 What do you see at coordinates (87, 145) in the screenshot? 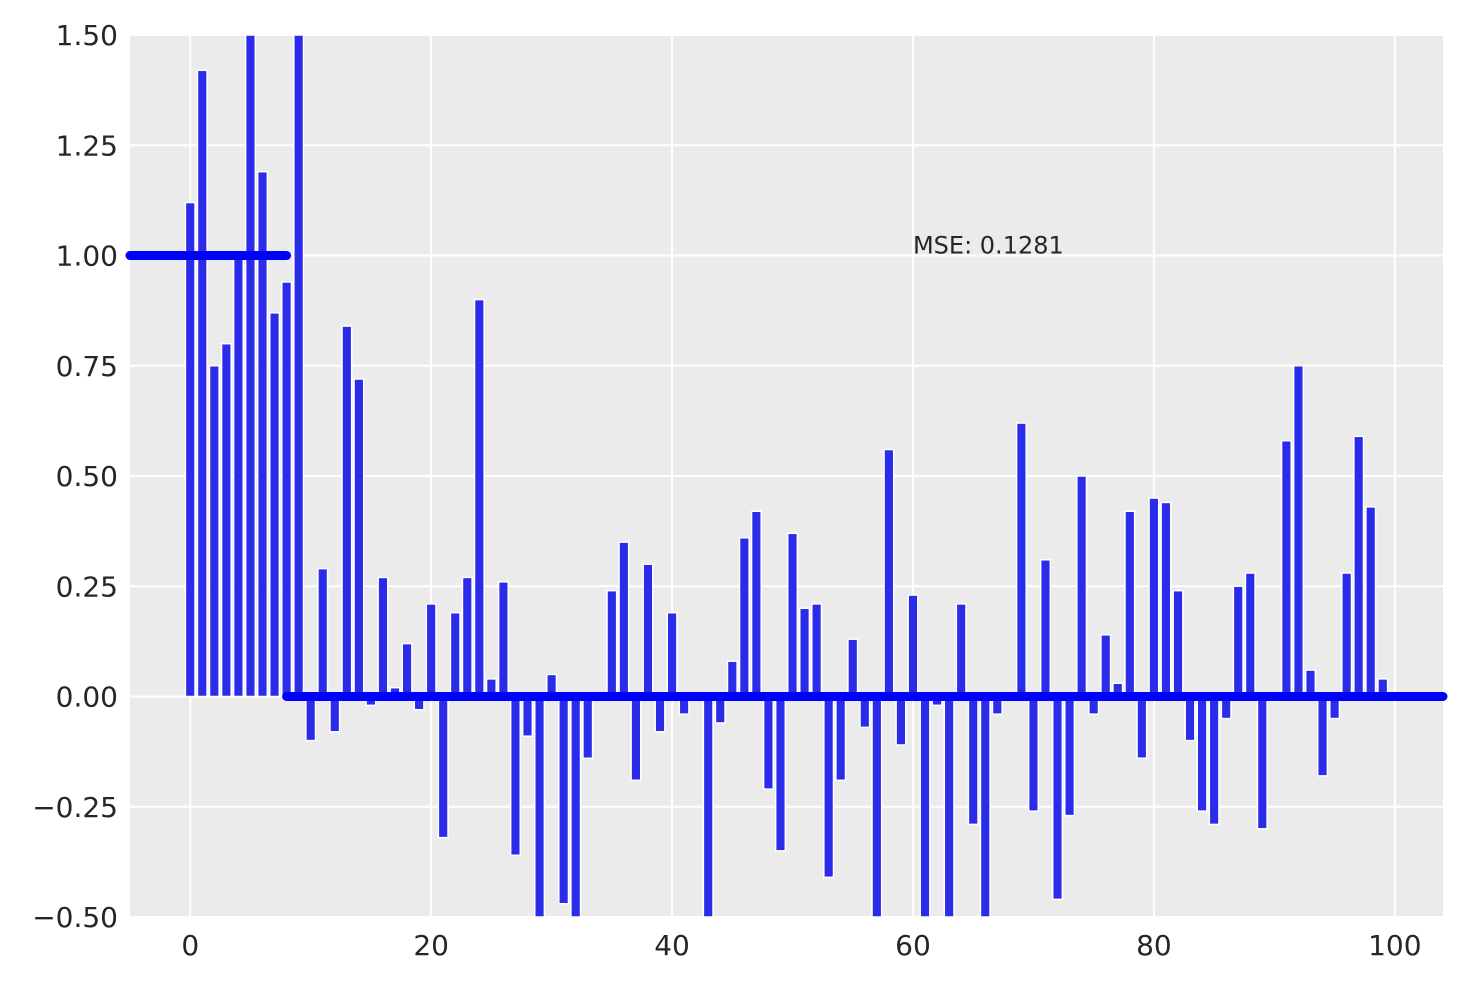
I see `y-tick-label: 1.25` at bounding box center [87, 145].